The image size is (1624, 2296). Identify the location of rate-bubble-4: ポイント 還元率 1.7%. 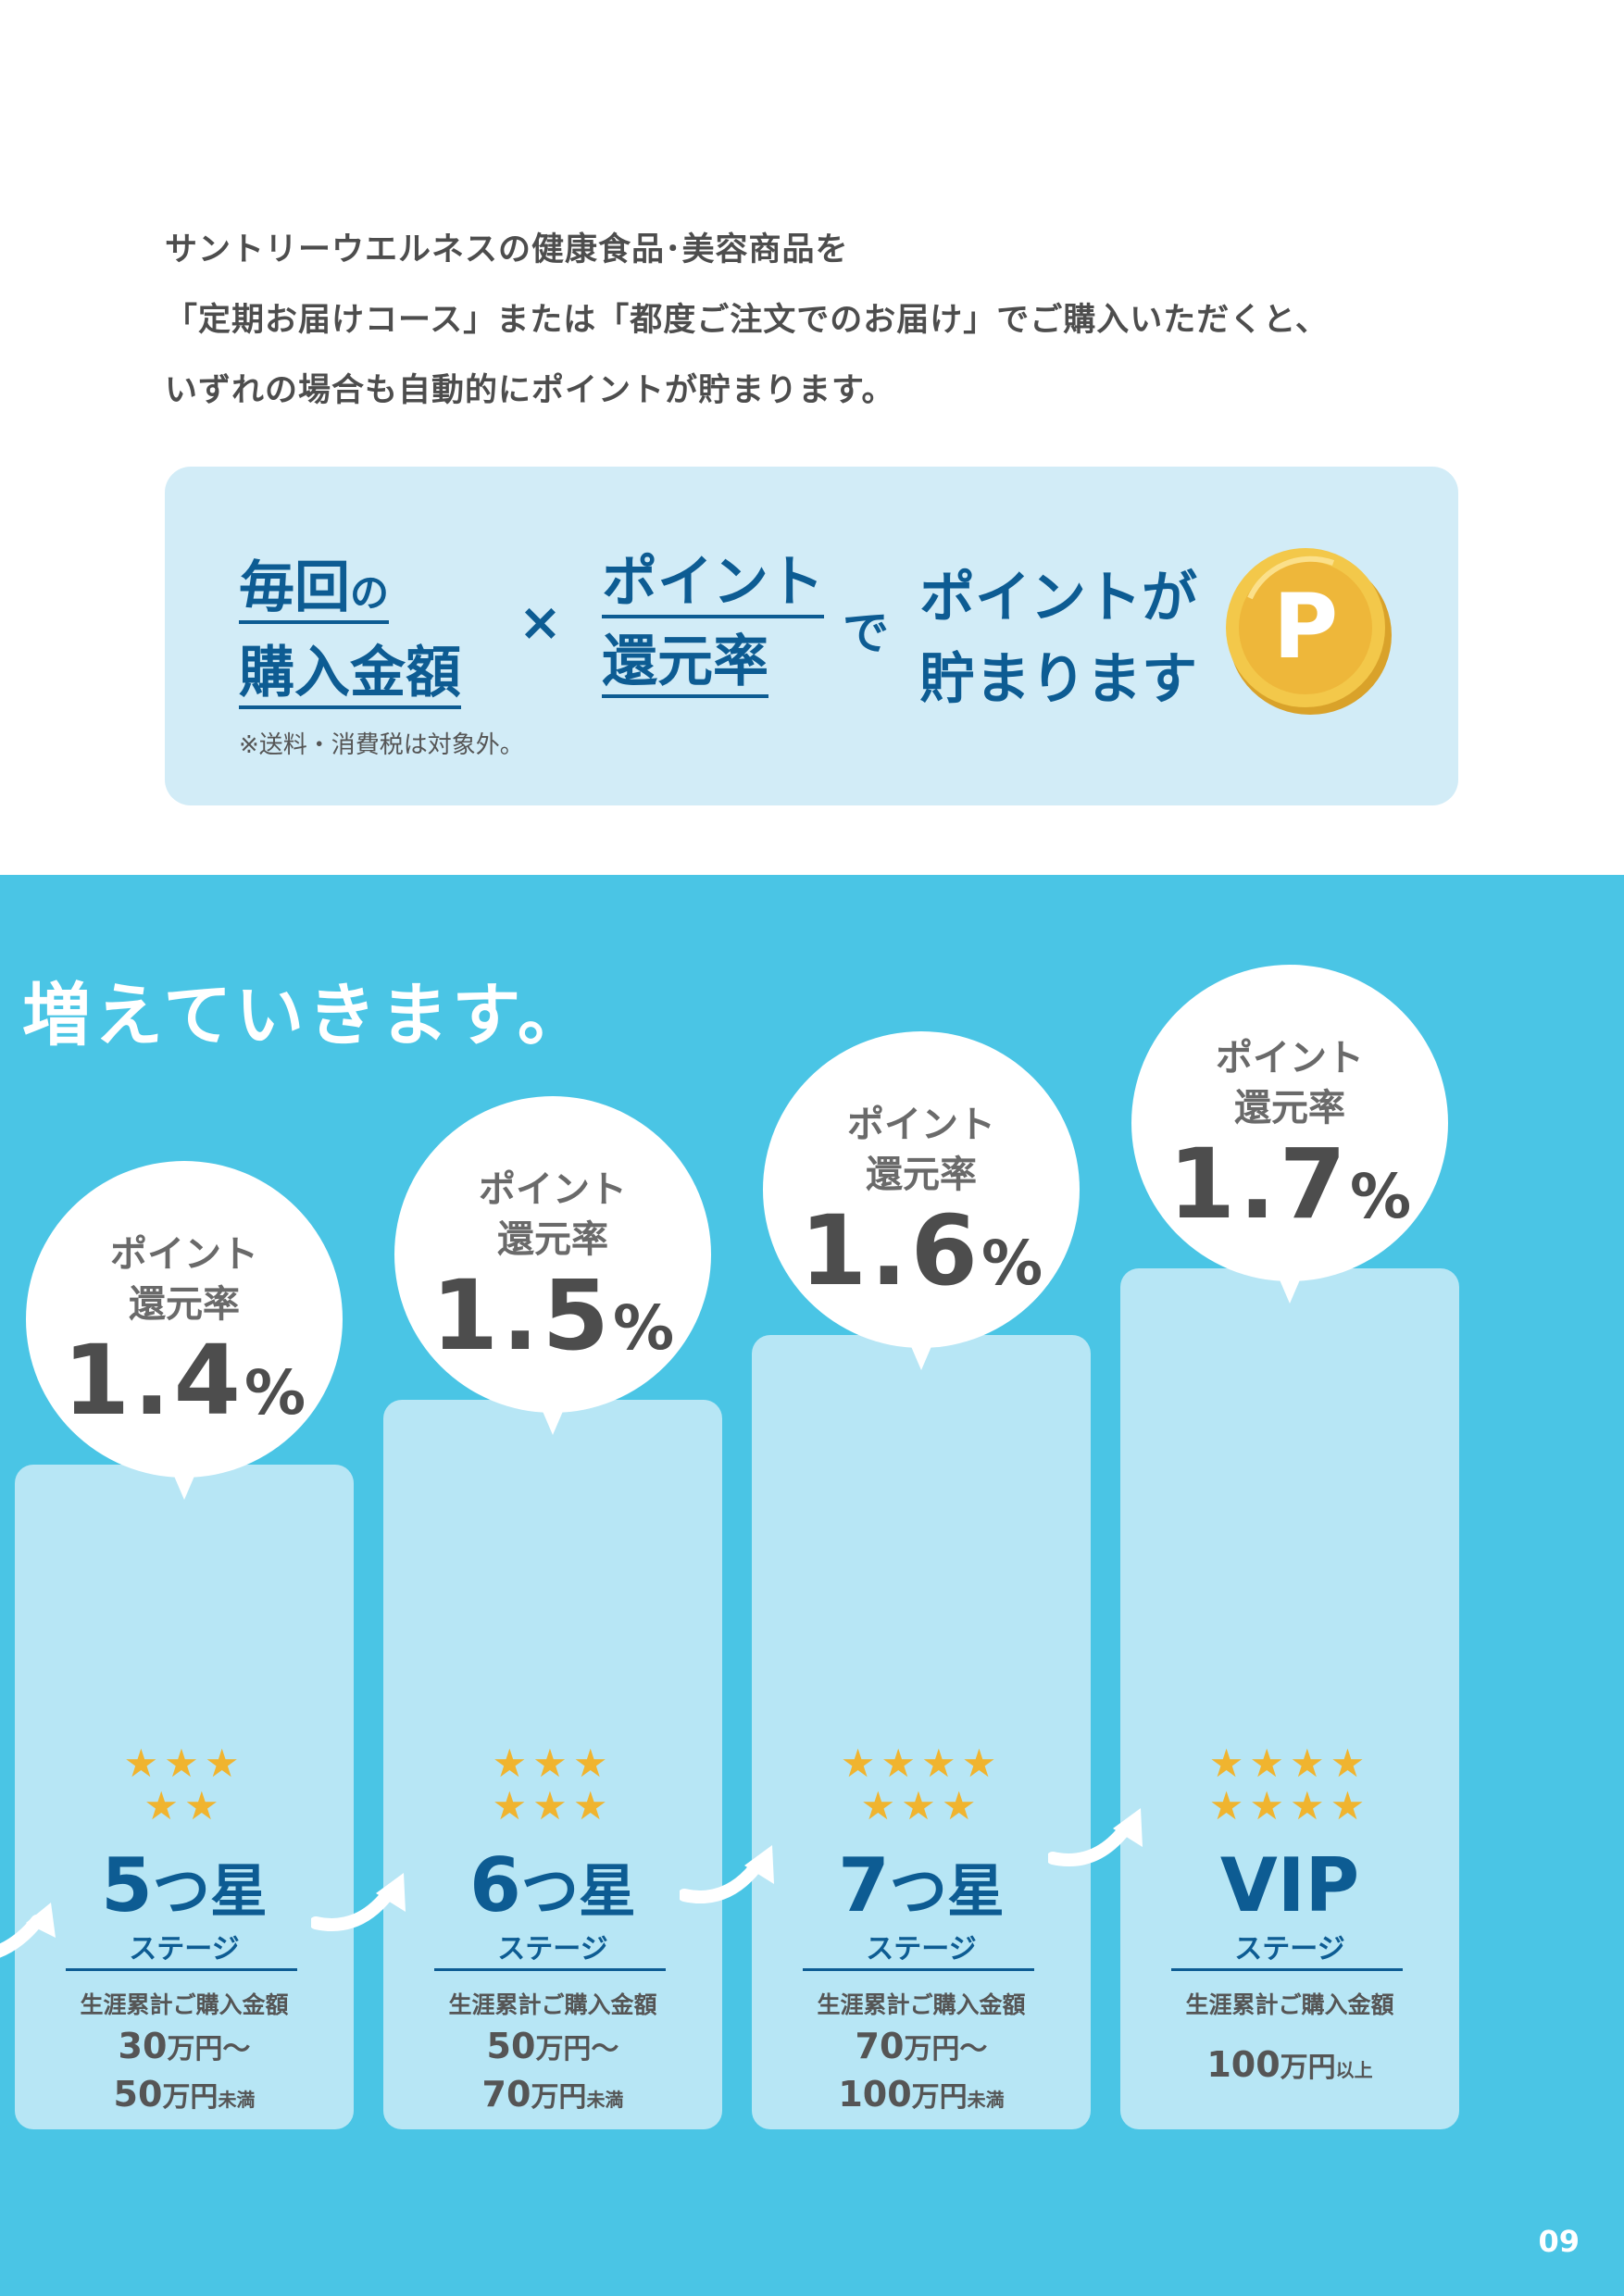
(1289, 1134).